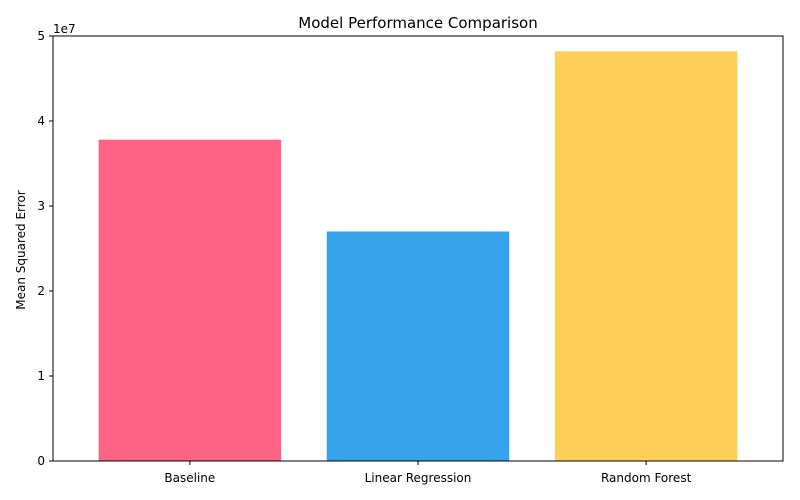 The width and height of the screenshot is (800, 500). I want to click on x-tick-label: Linear Regression, so click(418, 478).